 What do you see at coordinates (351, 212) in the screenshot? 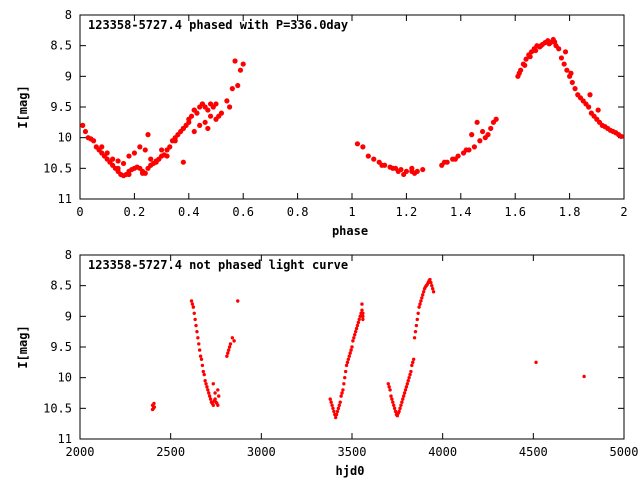
I see `x-tick-label-top: 1` at bounding box center [351, 212].